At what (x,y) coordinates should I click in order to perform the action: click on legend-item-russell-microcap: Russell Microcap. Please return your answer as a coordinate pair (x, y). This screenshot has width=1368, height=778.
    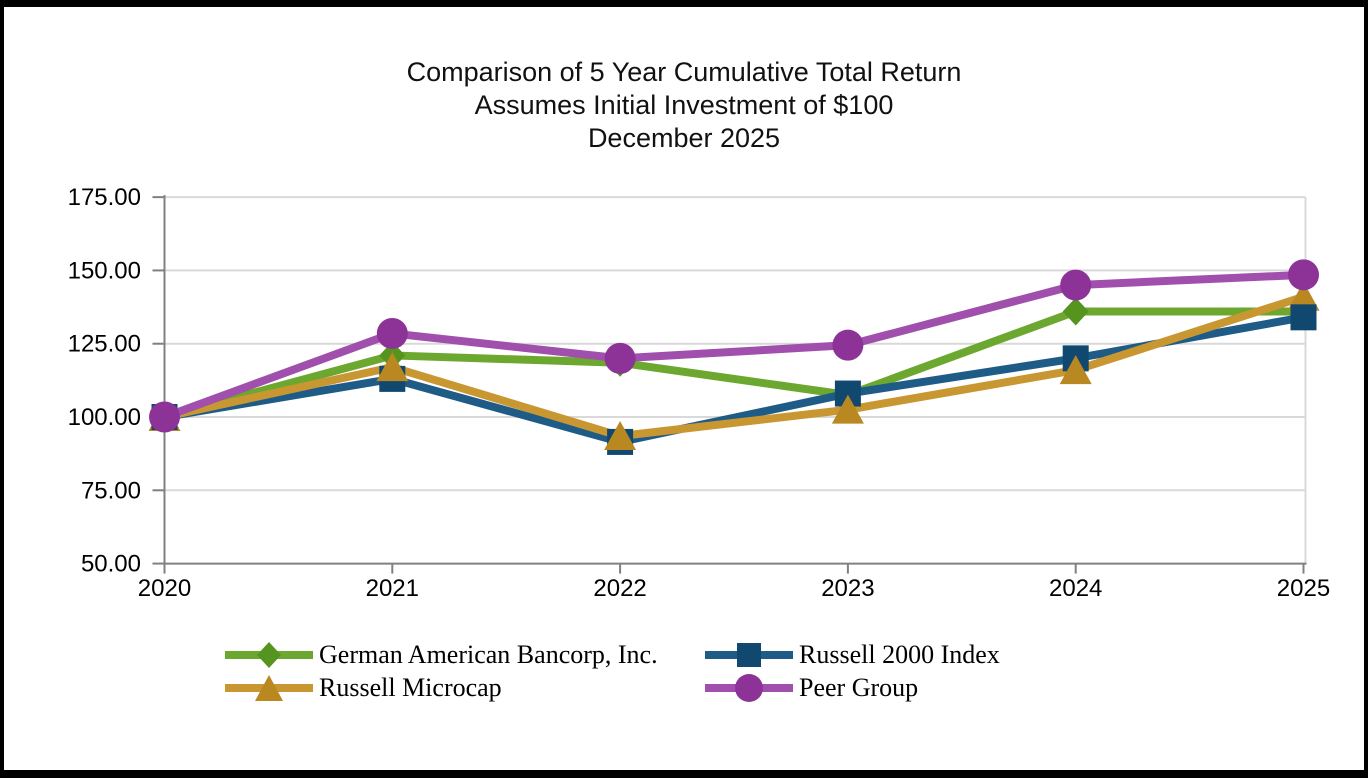
    Looking at the image, I should click on (465, 687).